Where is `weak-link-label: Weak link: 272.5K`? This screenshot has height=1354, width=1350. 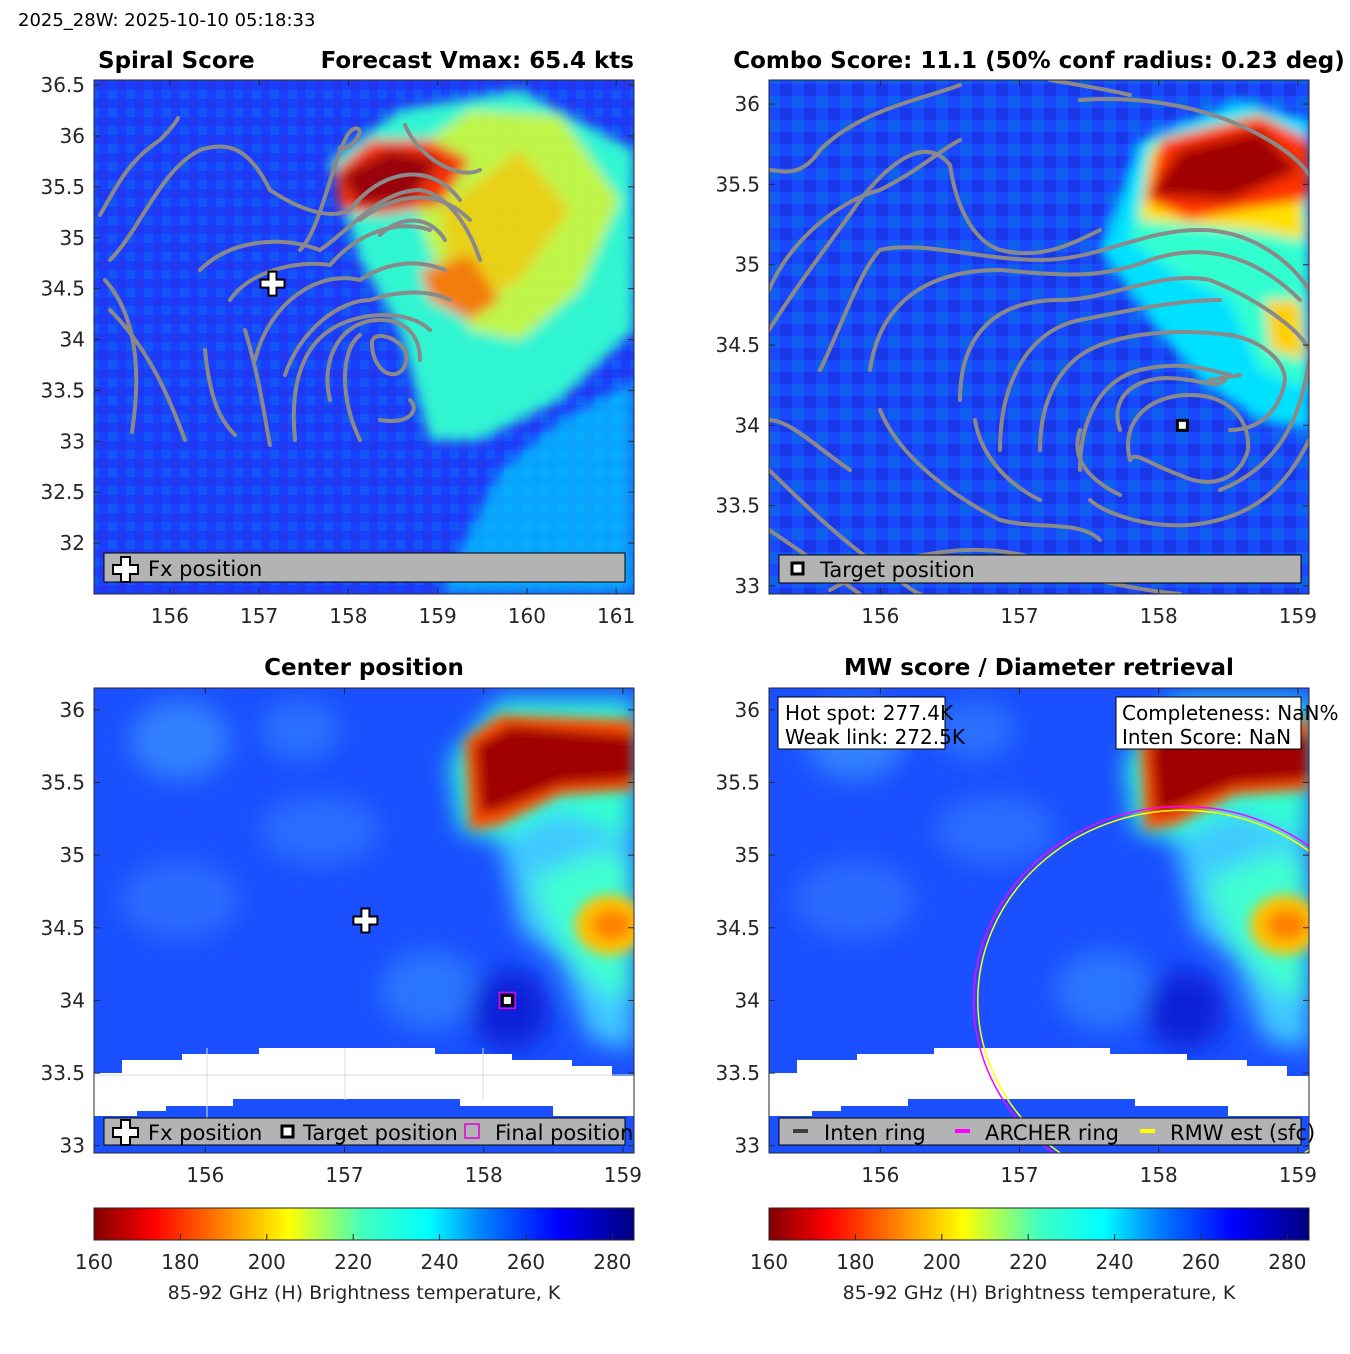 weak-link-label: Weak link: 272.5K is located at coordinates (875, 737).